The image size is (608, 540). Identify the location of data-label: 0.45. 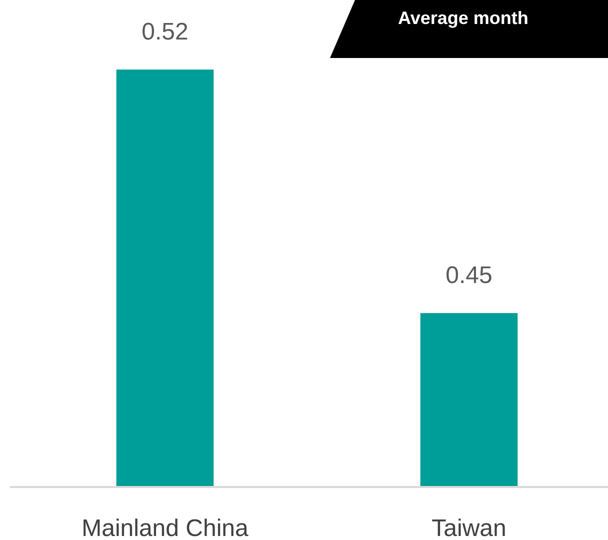
(469, 276).